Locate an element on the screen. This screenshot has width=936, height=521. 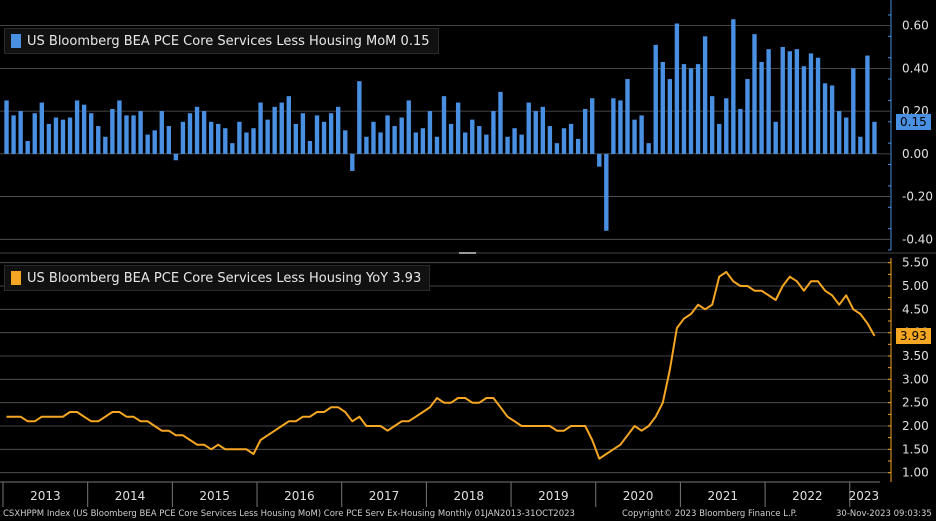
x-tick-label: 2023 is located at coordinates (864, 496).